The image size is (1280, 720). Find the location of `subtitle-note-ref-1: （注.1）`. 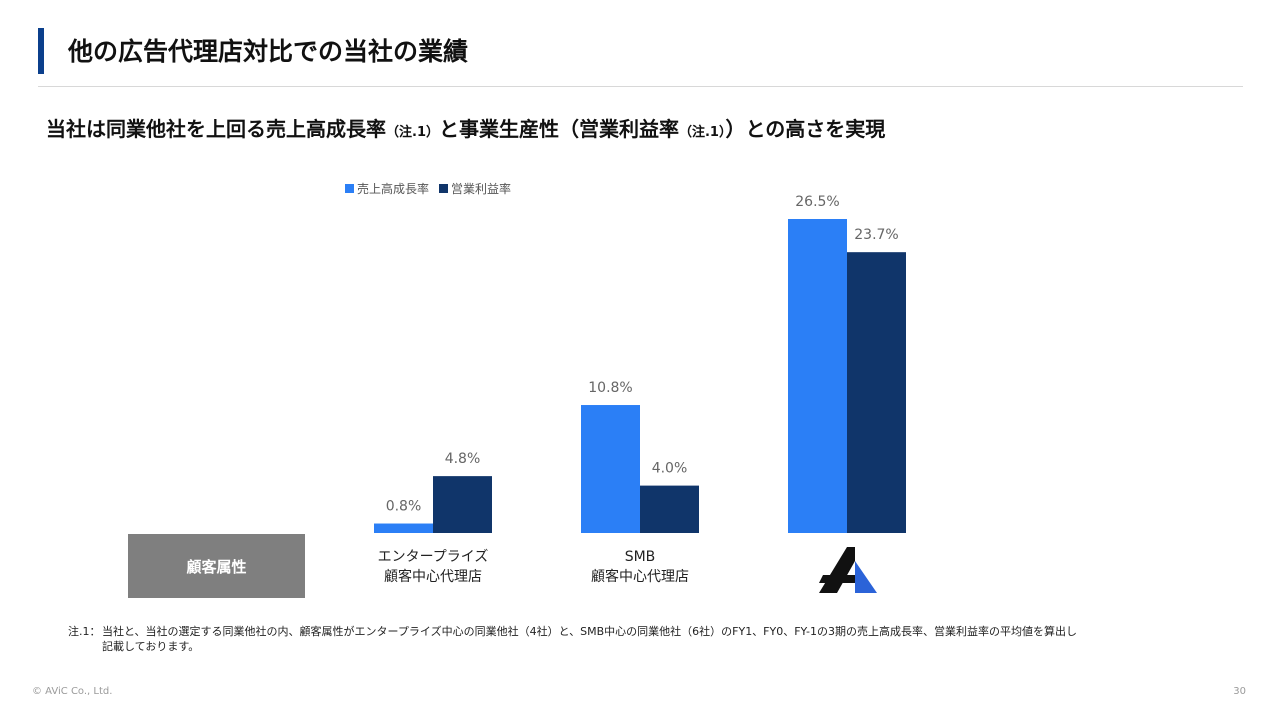

subtitle-note-ref-1: （注.1） is located at coordinates (412, 132).